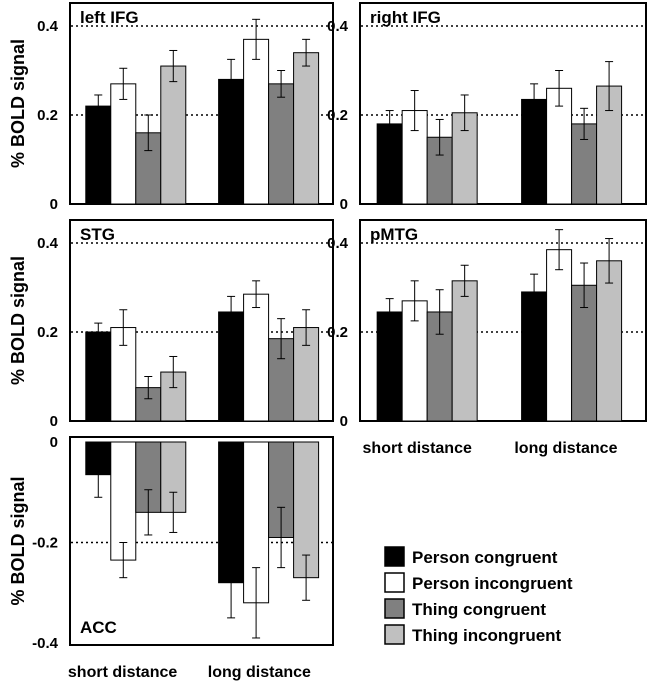 This screenshot has height=687, width=654. Describe the element at coordinates (281, 144) in the screenshot. I see `bar-thing-congruent-long-distance` at that location.